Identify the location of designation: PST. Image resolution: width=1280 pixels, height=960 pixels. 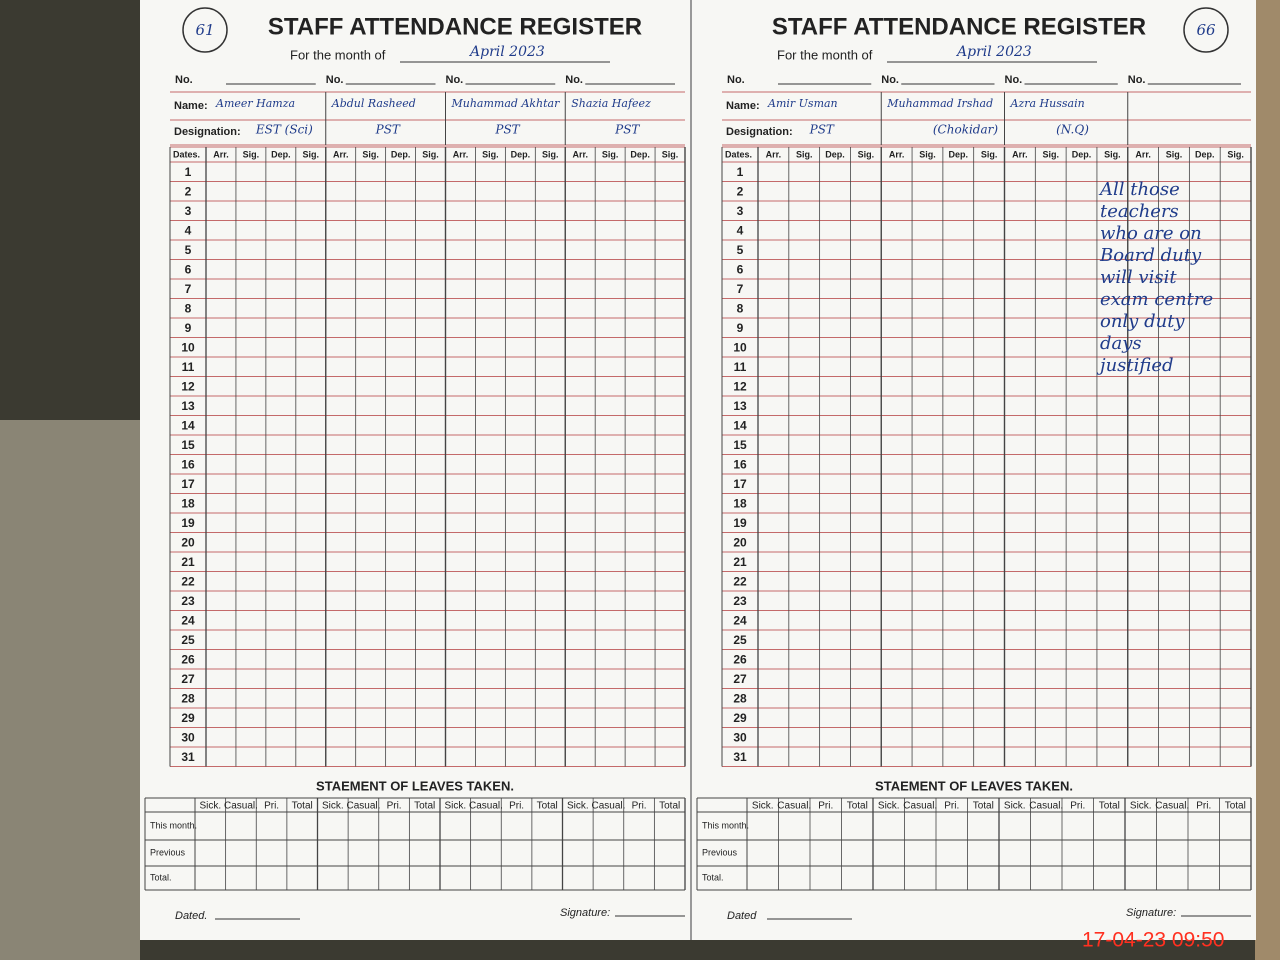
(627, 130).